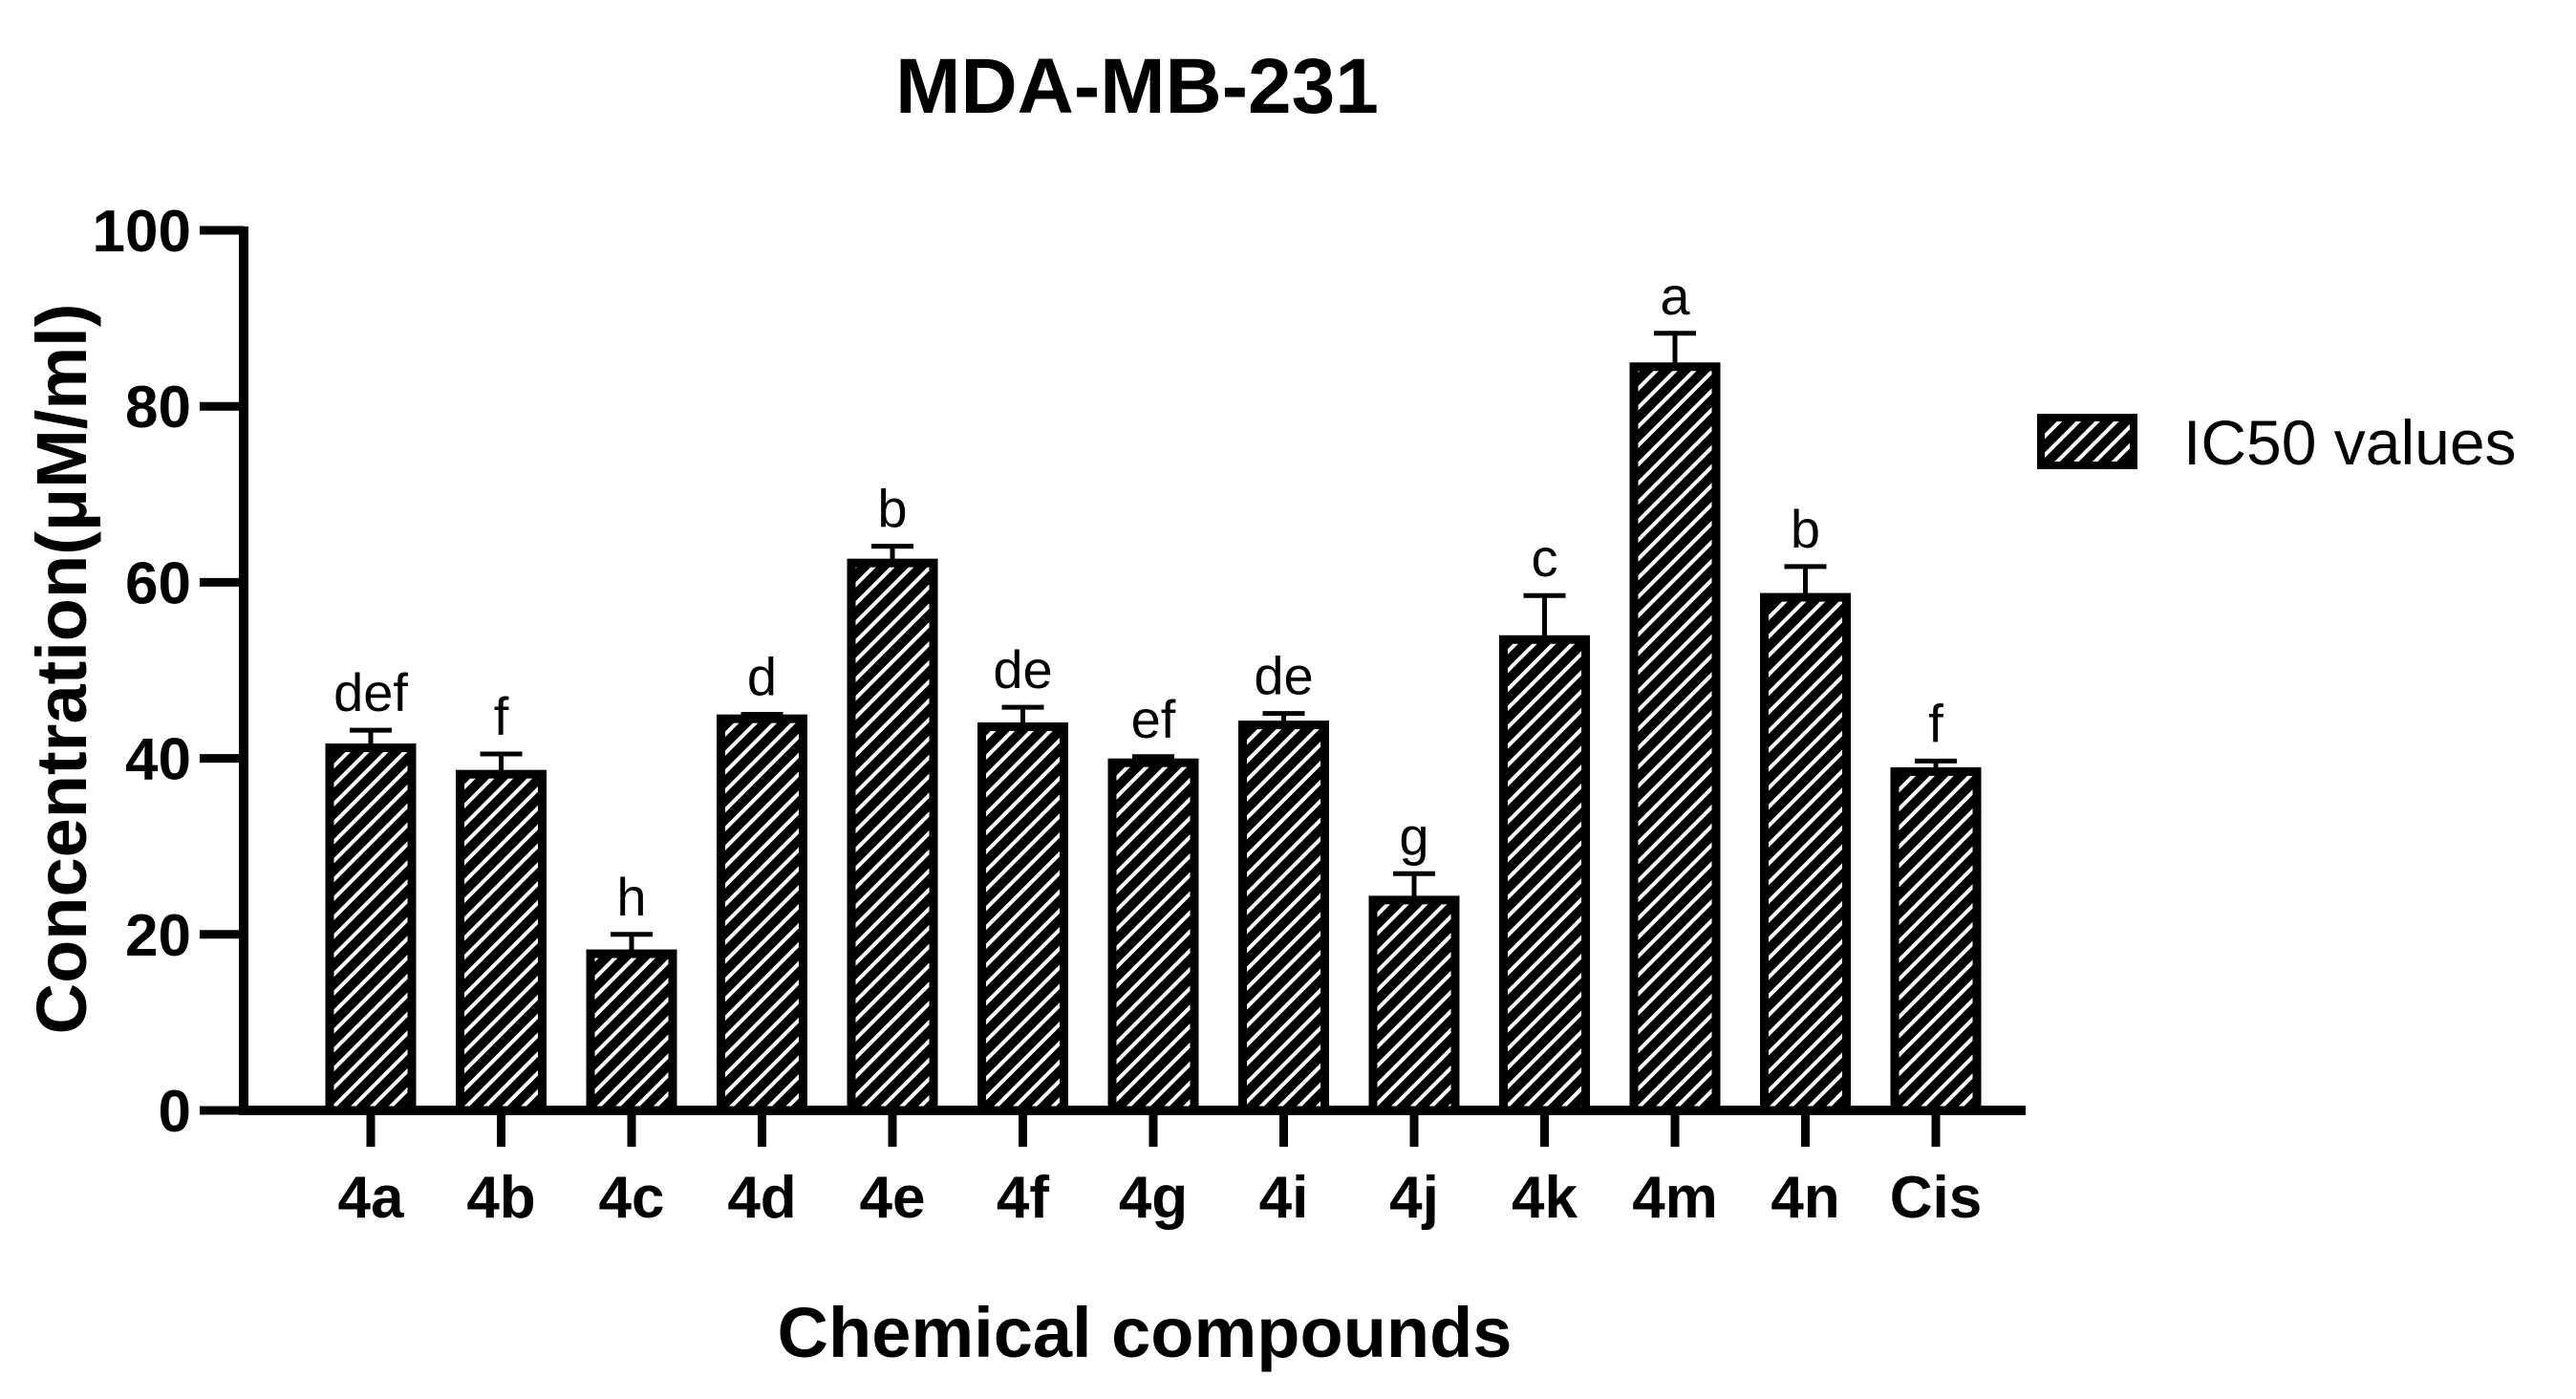 The height and width of the screenshot is (1399, 2576). I want to click on significance-label: g, so click(1413, 836).